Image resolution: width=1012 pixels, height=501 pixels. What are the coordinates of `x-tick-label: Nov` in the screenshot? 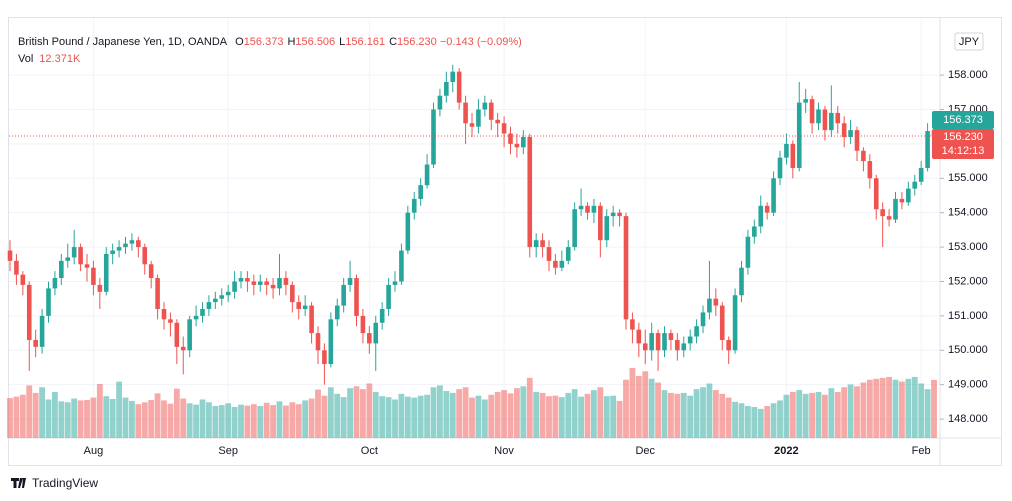 It's located at (504, 451).